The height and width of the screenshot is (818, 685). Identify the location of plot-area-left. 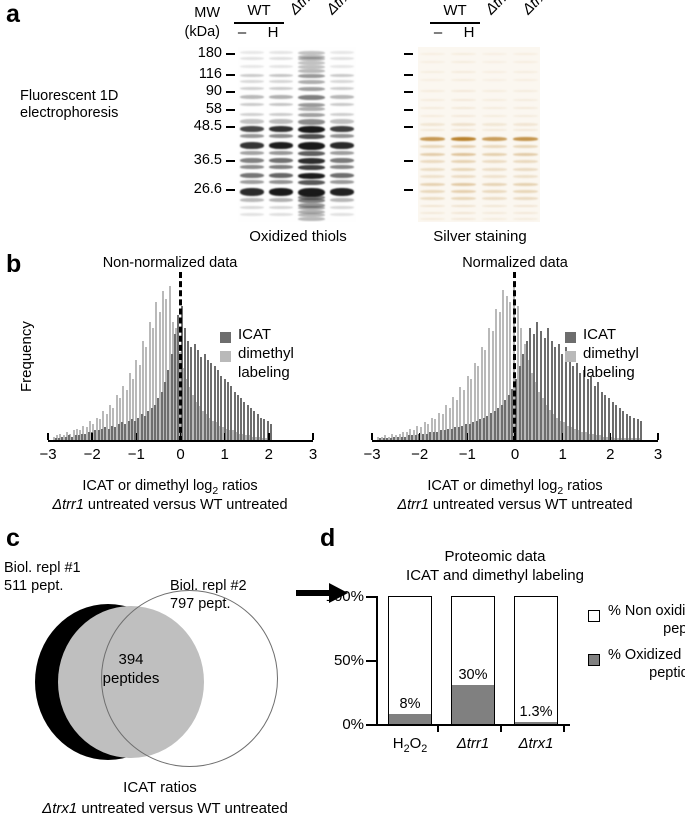
(180, 360).